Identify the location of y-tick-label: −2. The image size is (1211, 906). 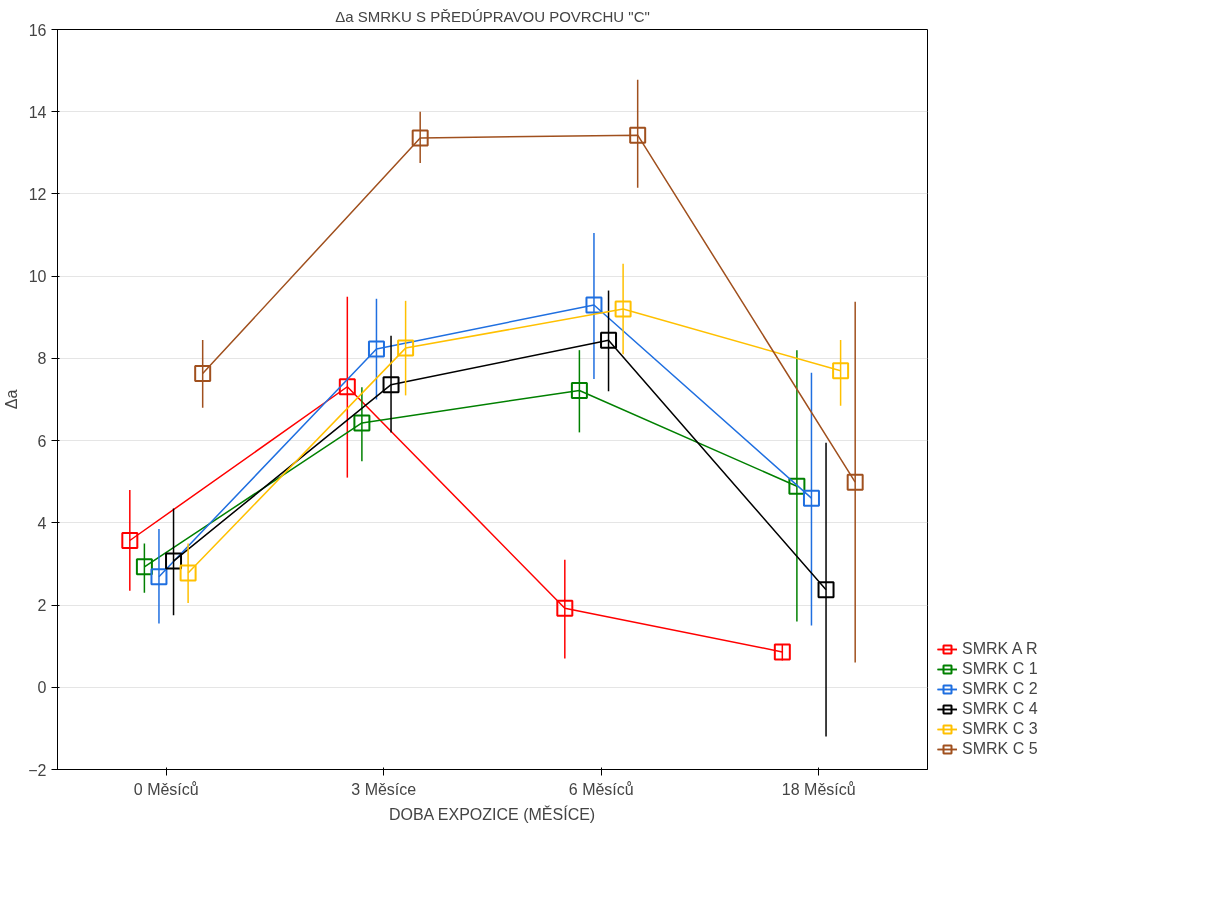
(37, 770).